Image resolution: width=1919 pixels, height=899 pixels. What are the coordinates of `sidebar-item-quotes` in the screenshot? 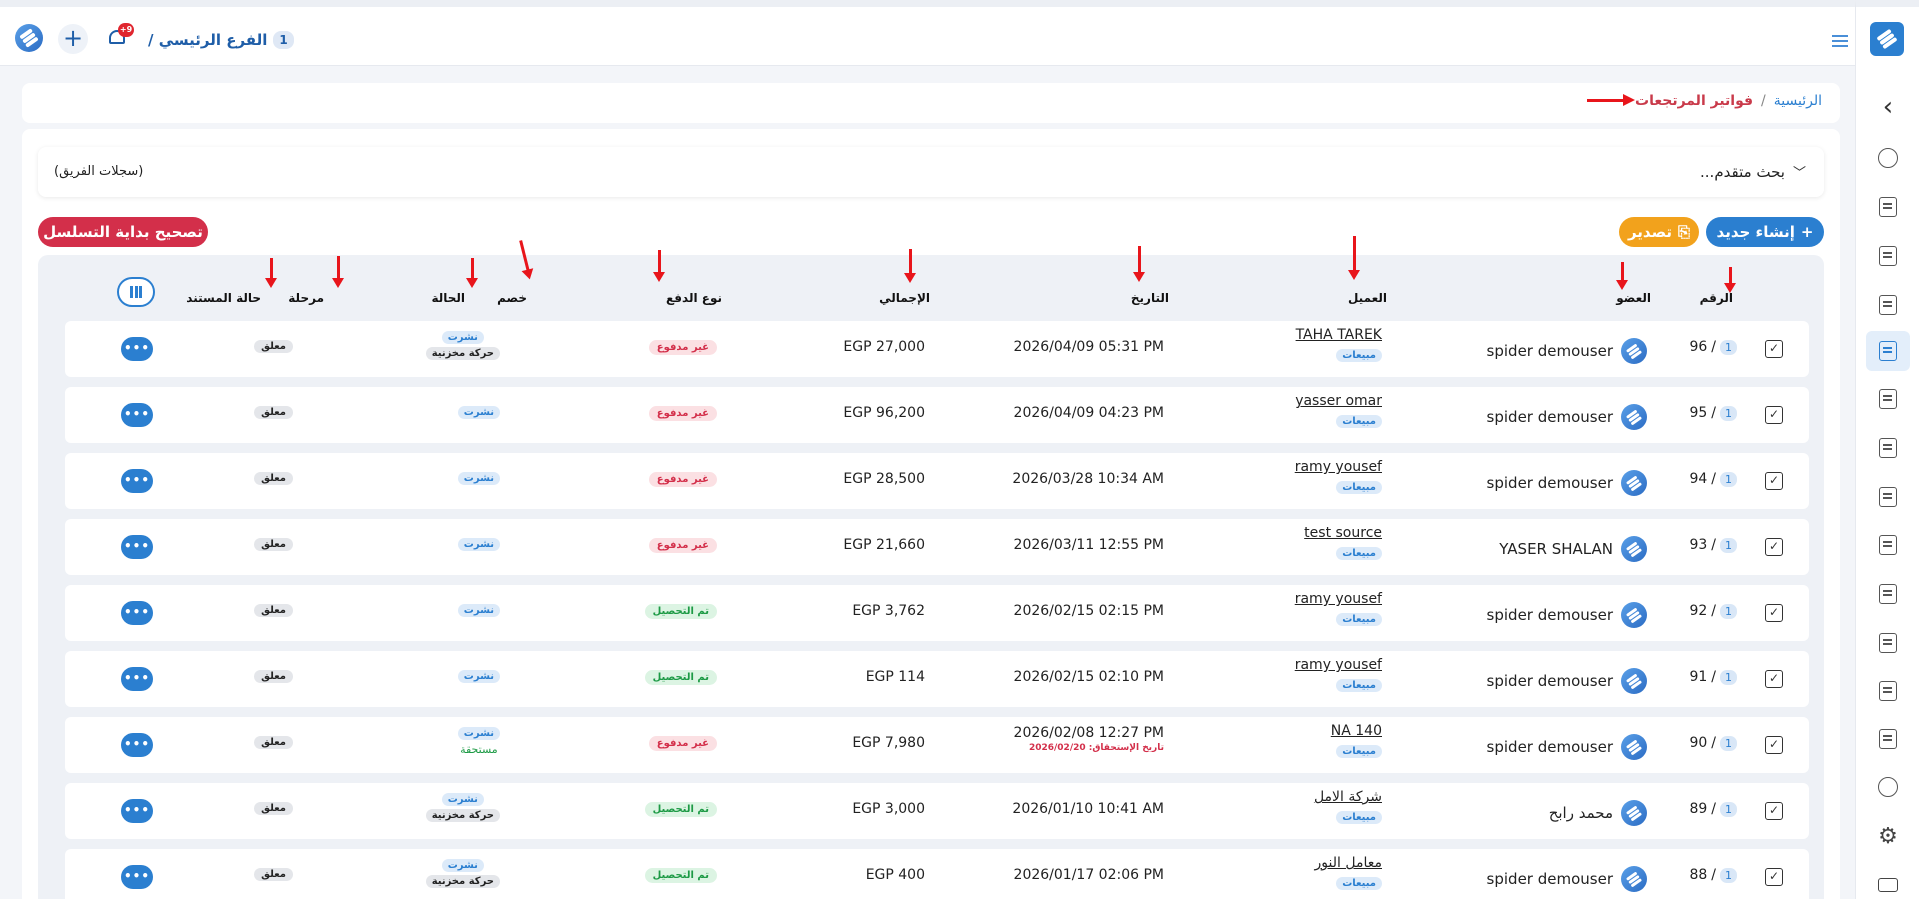 It's located at (1888, 305).